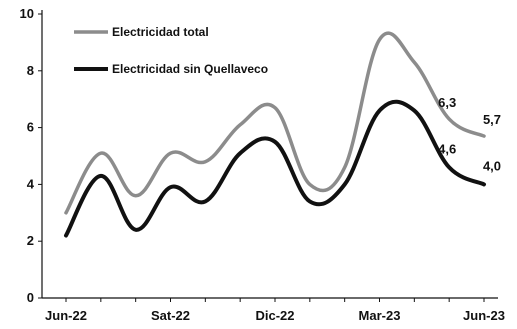 Image resolution: width=517 pixels, height=329 pixels. What do you see at coordinates (31, 183) in the screenshot?
I see `y-tick-label: 4` at bounding box center [31, 183].